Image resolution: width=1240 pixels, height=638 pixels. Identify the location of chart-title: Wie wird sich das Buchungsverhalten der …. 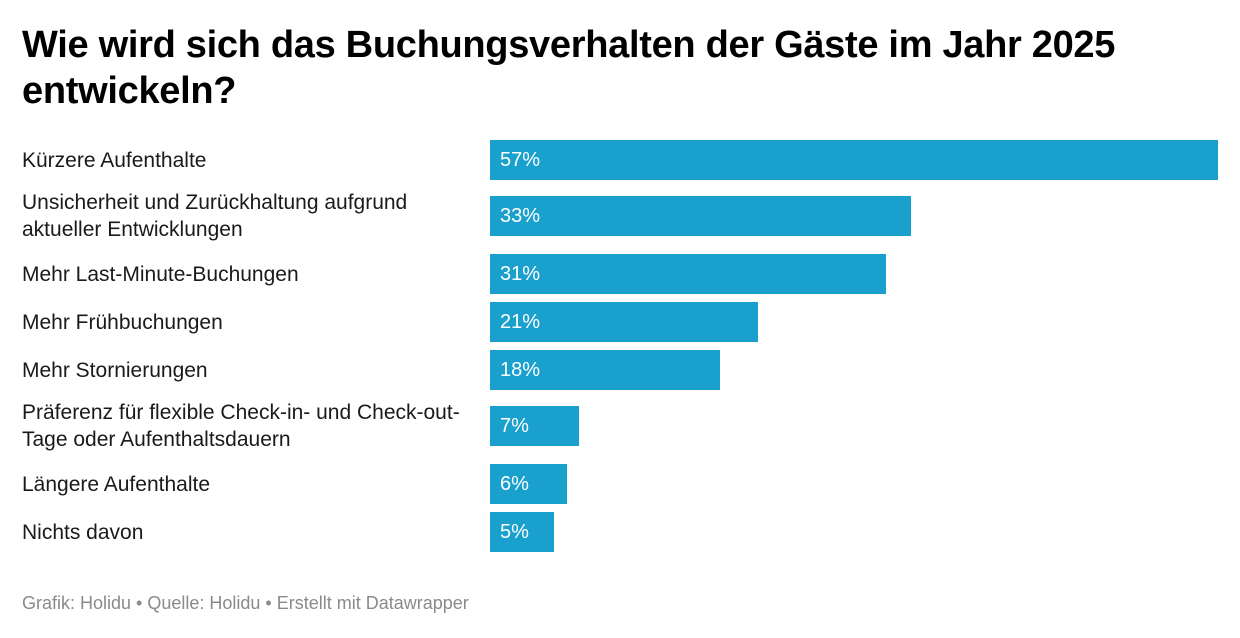
(569, 68).